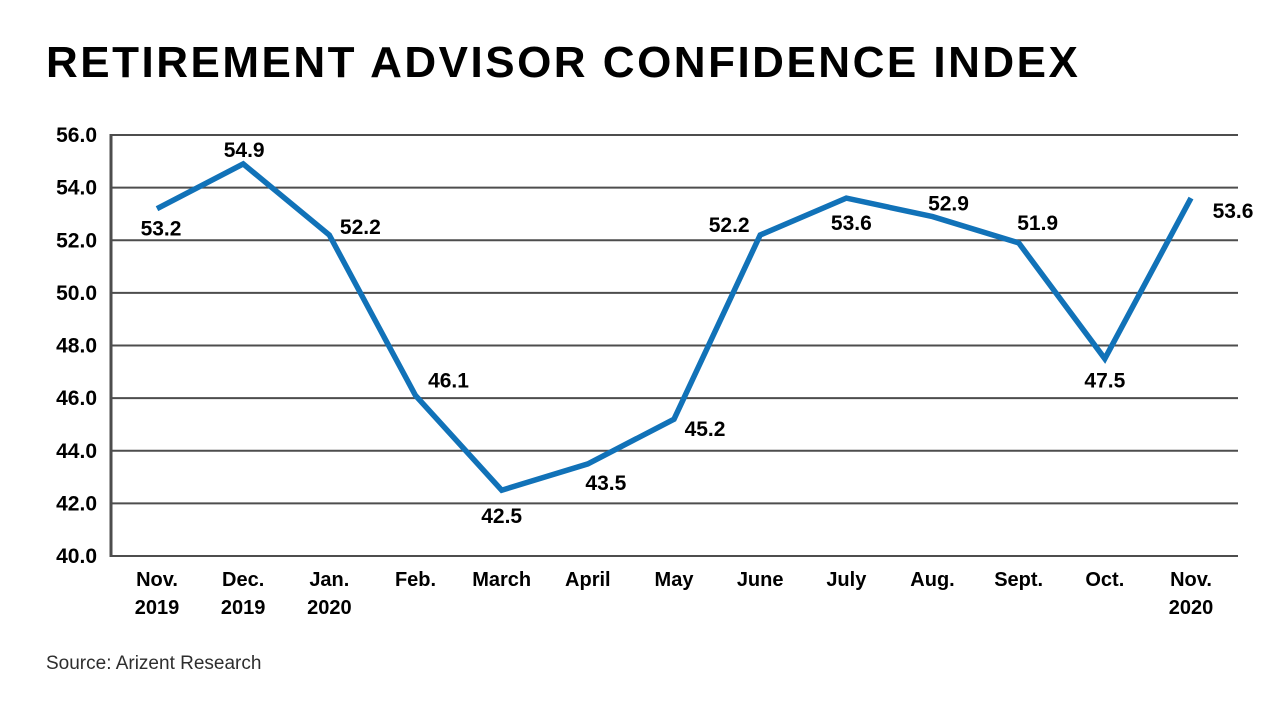 The width and height of the screenshot is (1280, 720). Describe the element at coordinates (243, 580) in the screenshot. I see `x-axis-tick-label: Dec.` at that location.